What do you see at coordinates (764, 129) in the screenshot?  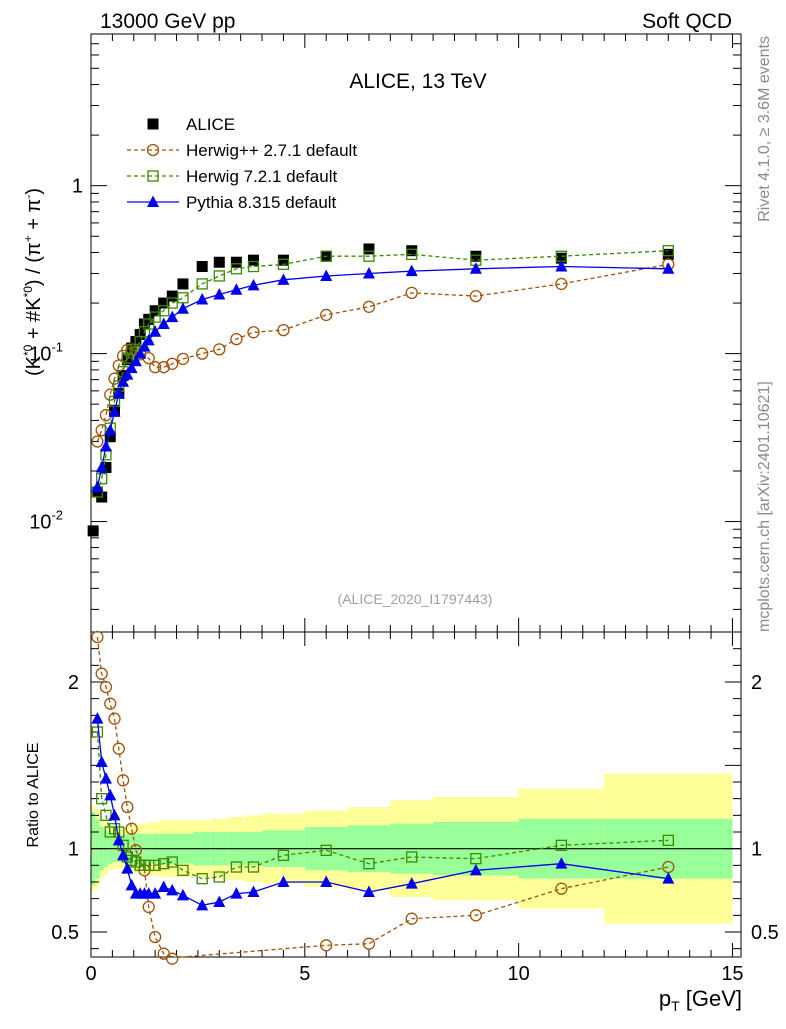 I see `rivet-label: Rivet 4.1.0, ≥ 3.6M events` at bounding box center [764, 129].